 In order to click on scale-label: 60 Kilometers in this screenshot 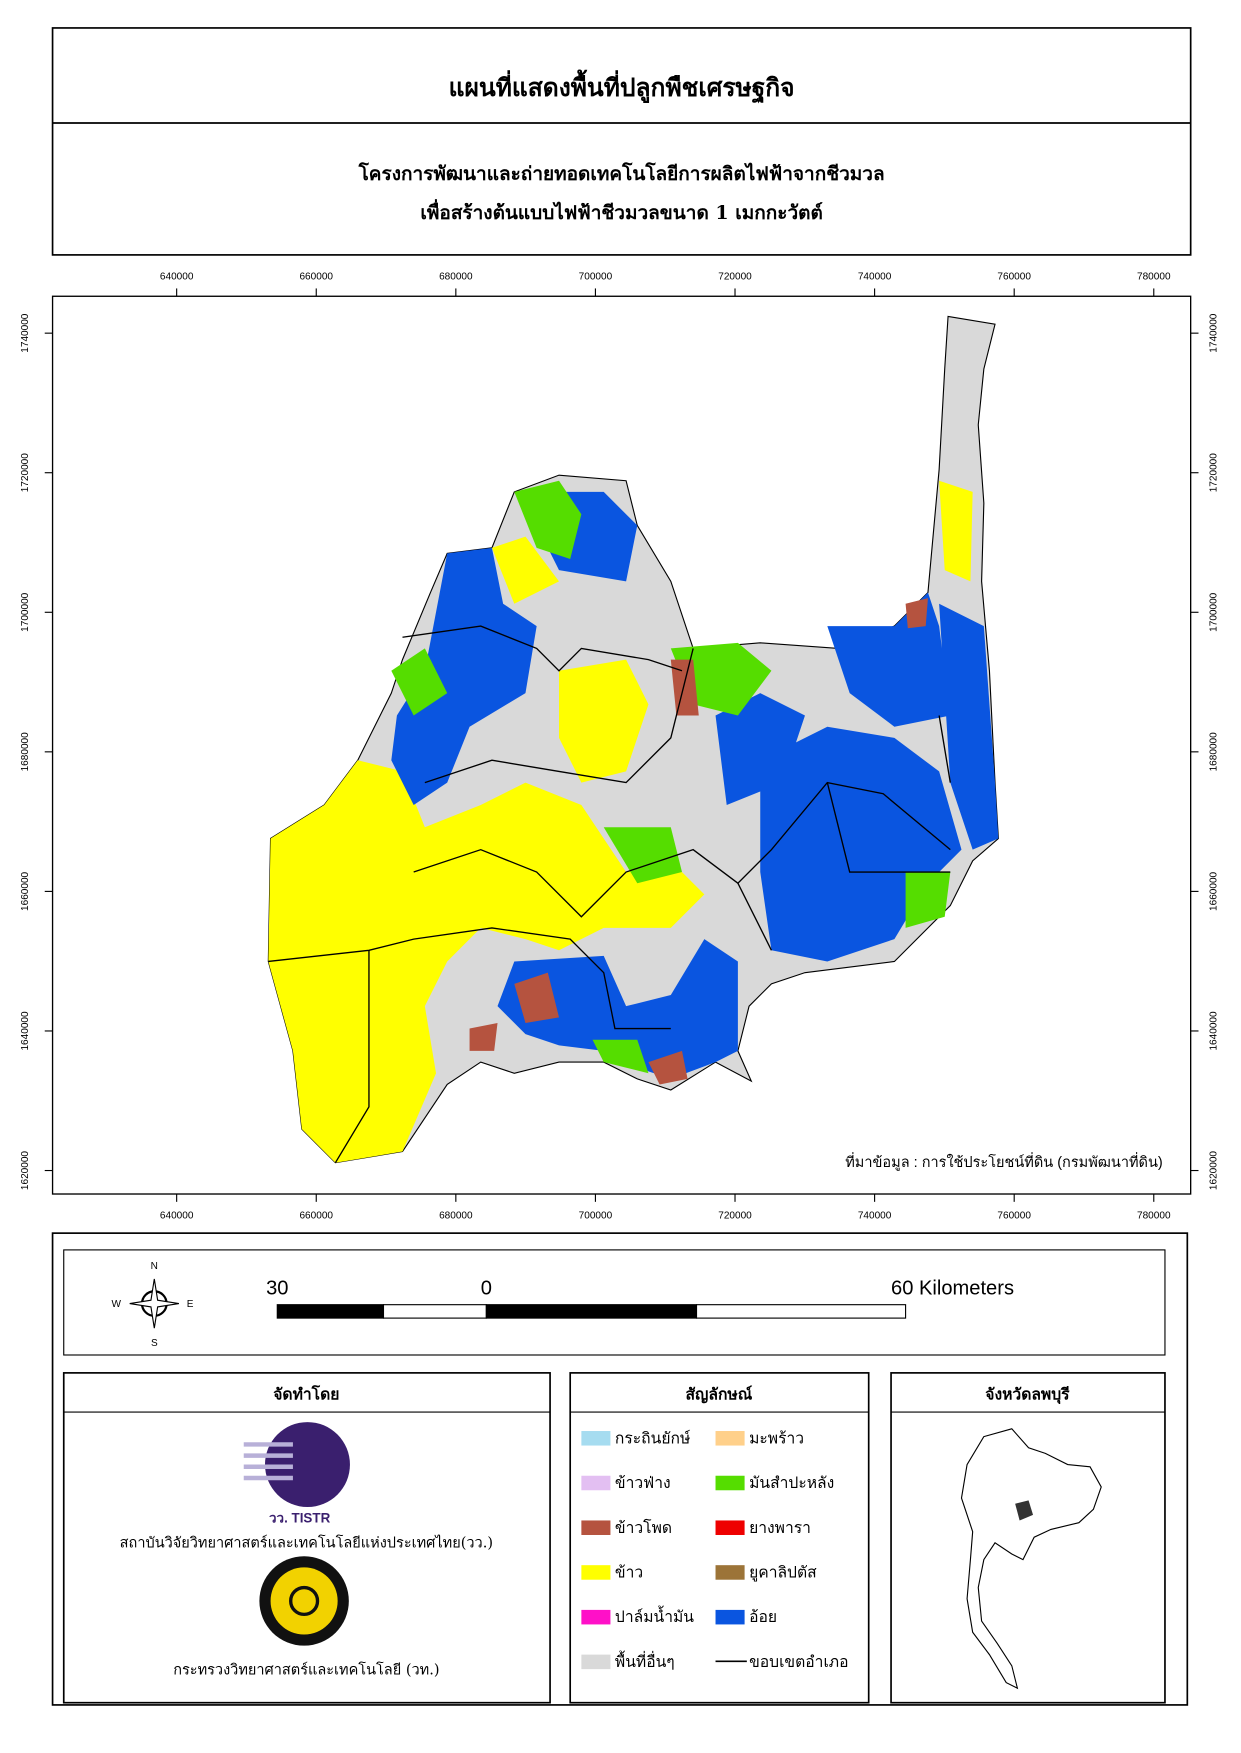, I will do `click(952, 1289)`.